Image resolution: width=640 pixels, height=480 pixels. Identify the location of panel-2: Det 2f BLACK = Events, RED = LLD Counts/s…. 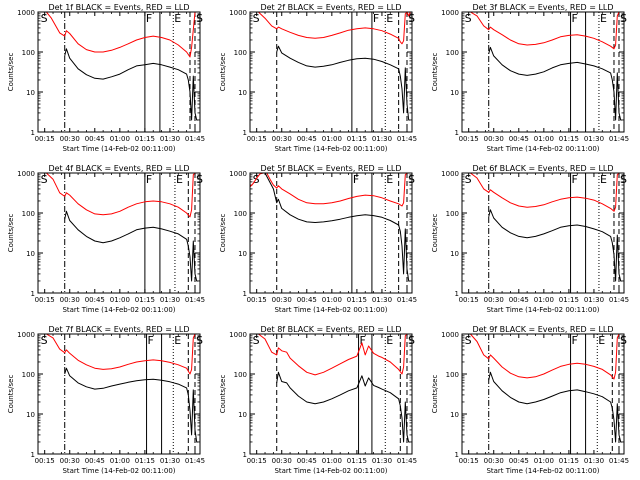
(318, 78).